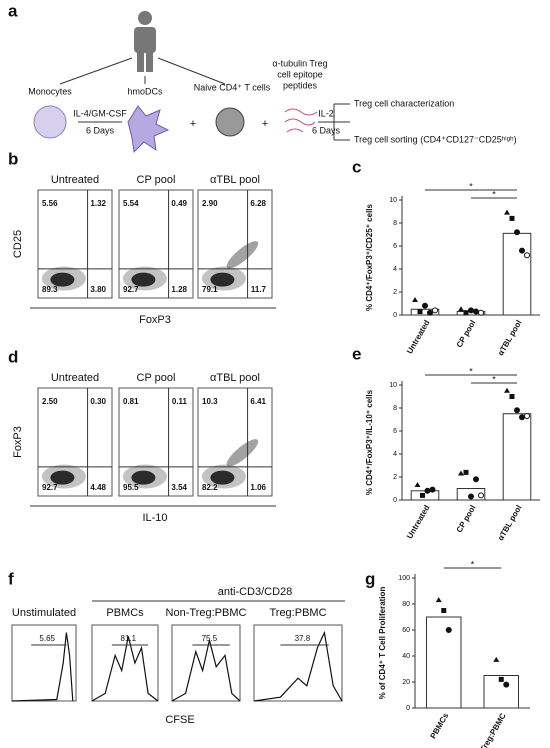 The image size is (550, 748). What do you see at coordinates (210, 638) in the screenshot?
I see `gate-value: 75.5` at bounding box center [210, 638].